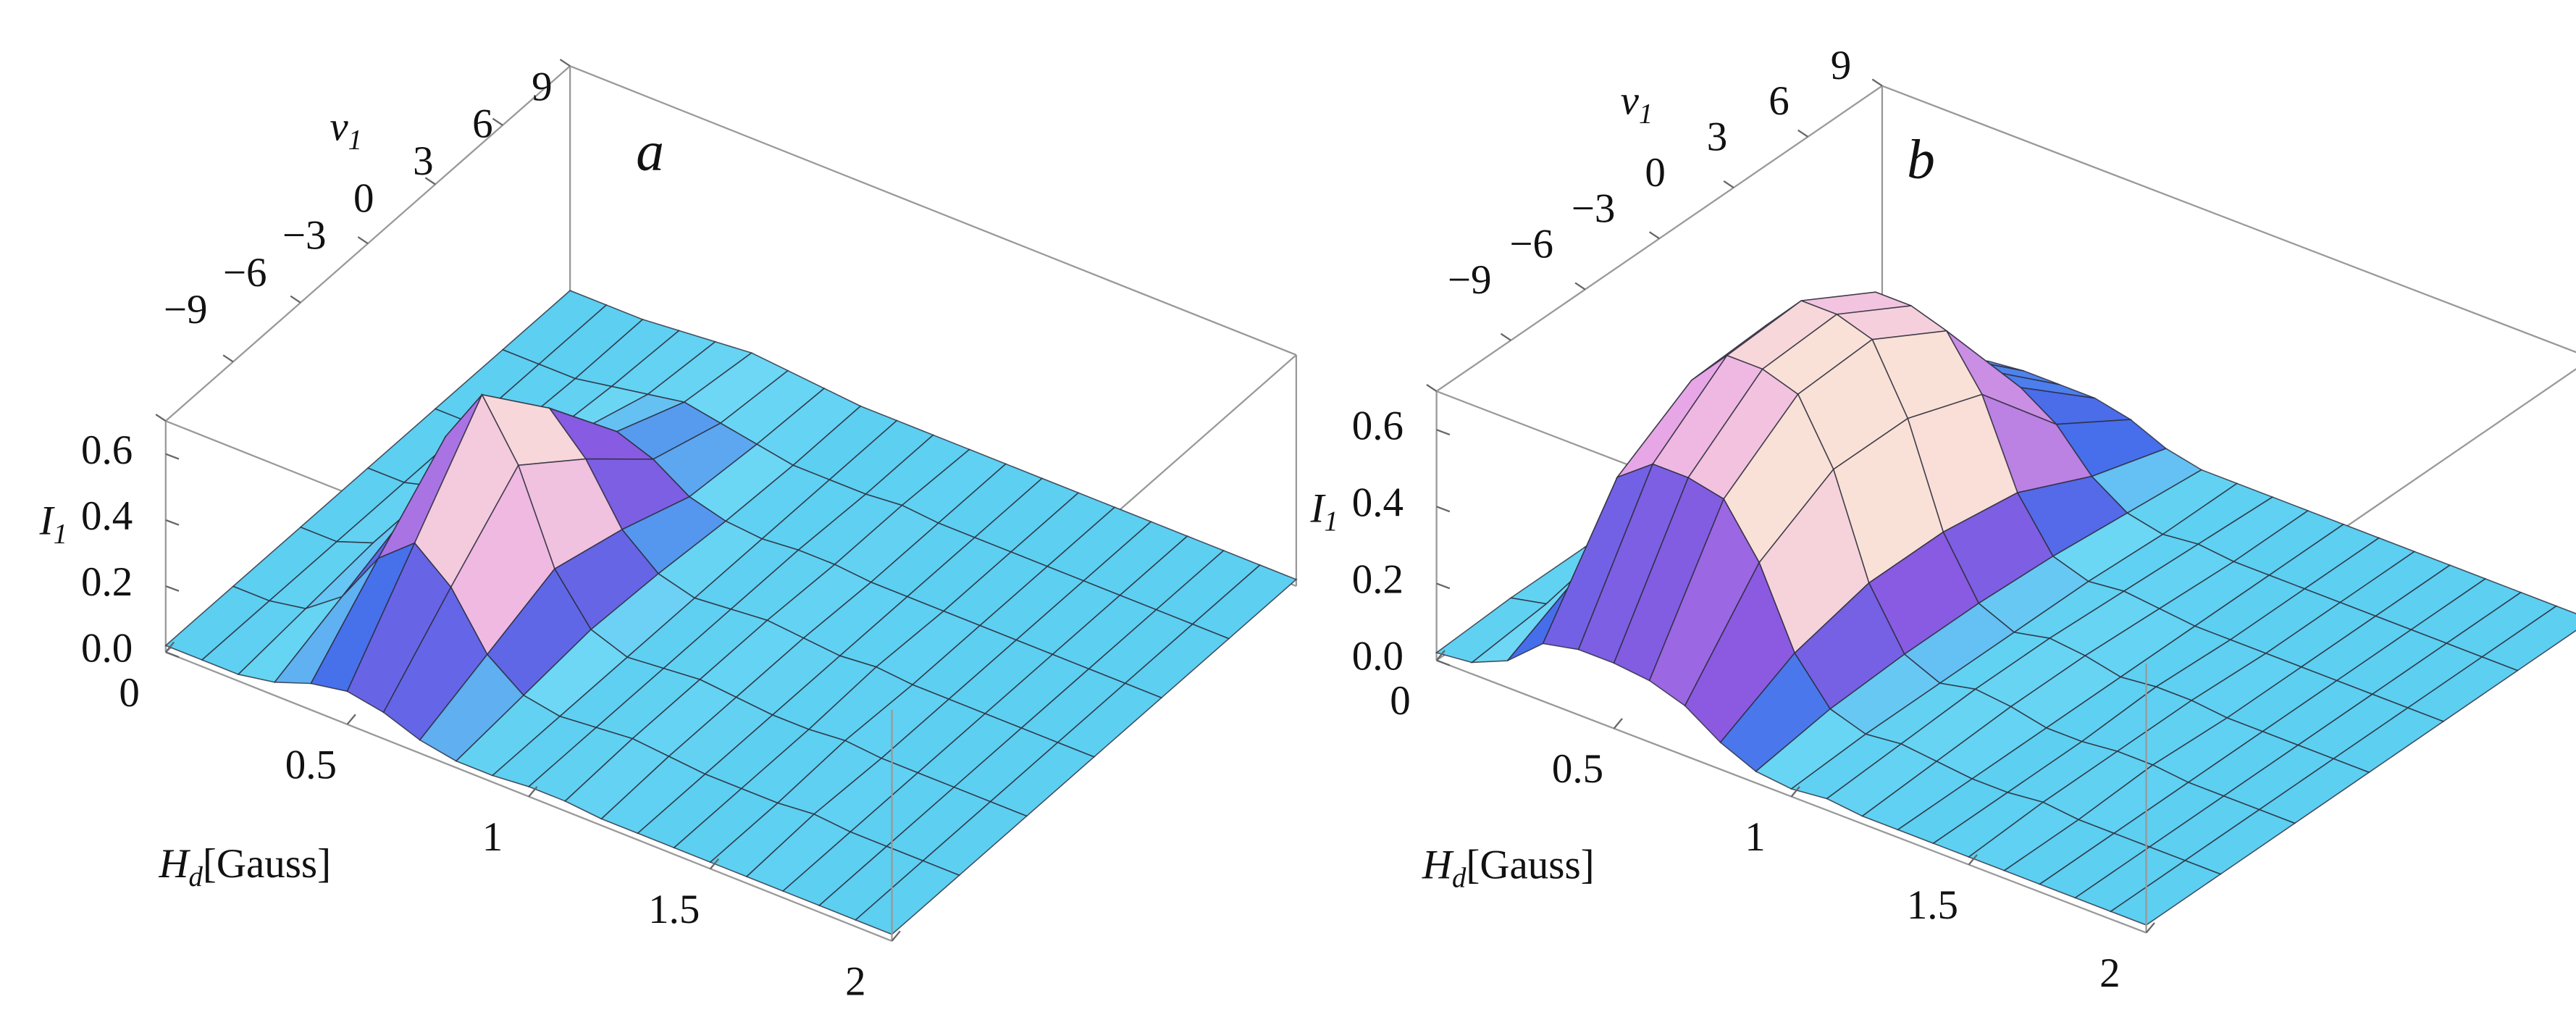  What do you see at coordinates (1921, 159) in the screenshot?
I see `panel-title: b` at bounding box center [1921, 159].